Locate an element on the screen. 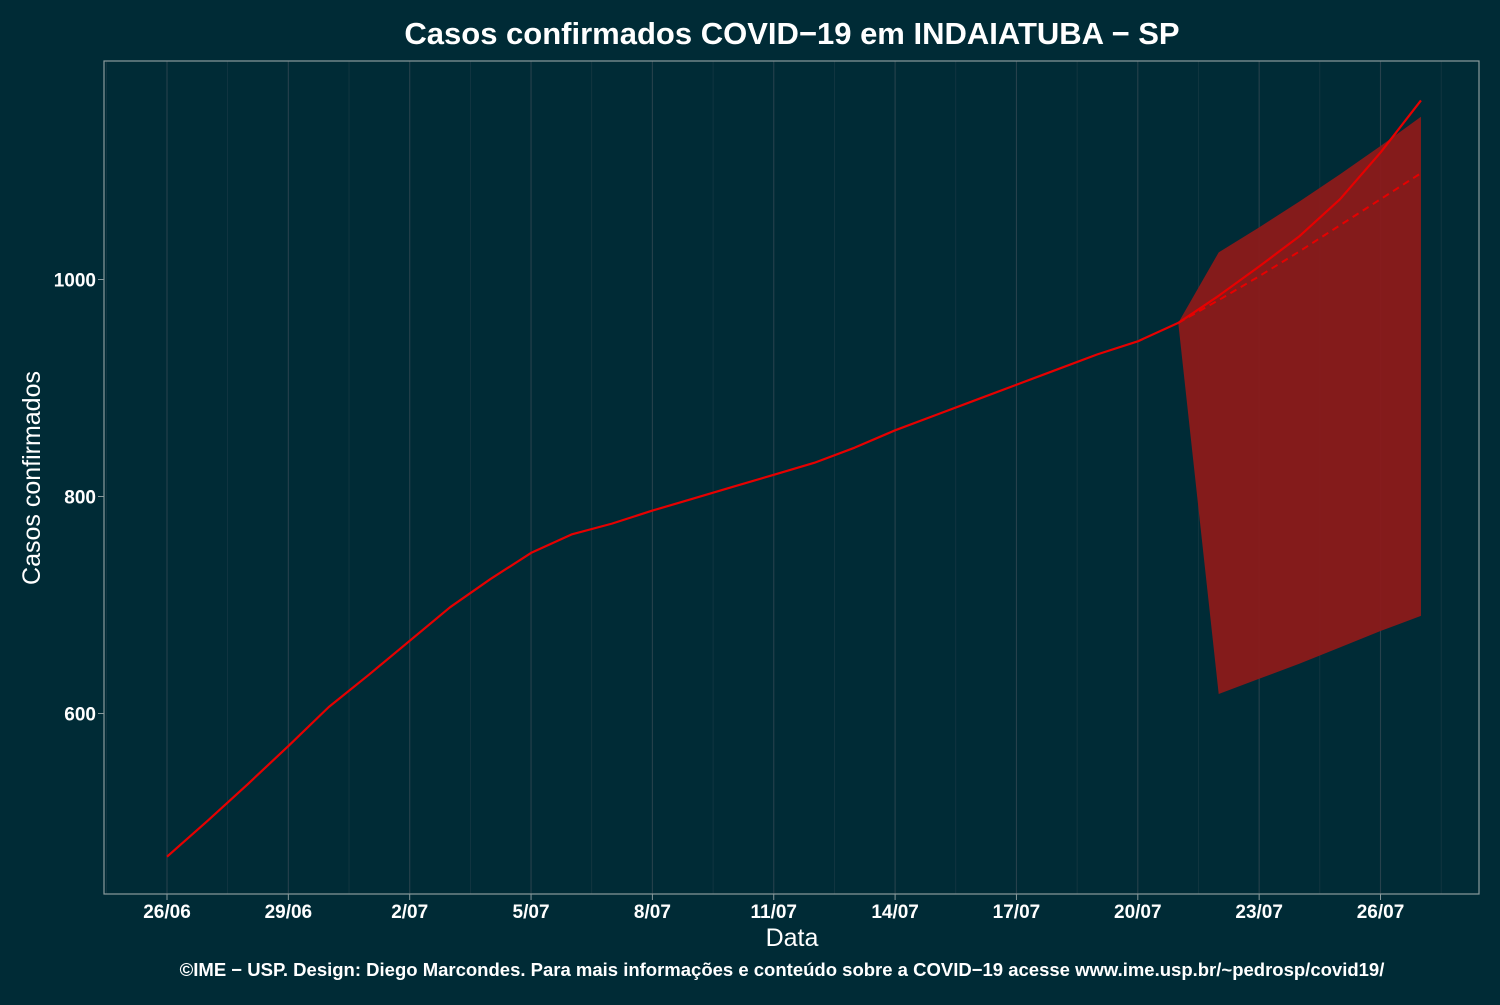  y-axis-ticks: 600 800 1000 is located at coordinates (79, 498).